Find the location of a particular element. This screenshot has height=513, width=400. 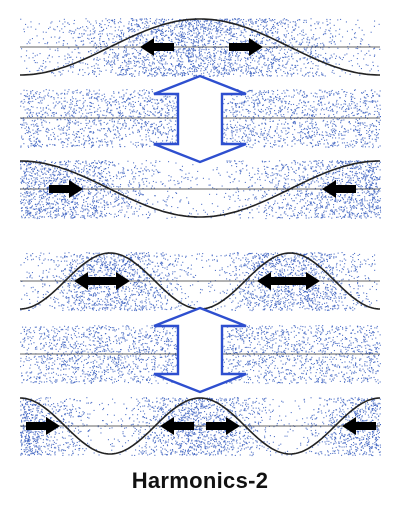

particle-band-second-harmonic-three-compressions is located at coordinates (200, 427).